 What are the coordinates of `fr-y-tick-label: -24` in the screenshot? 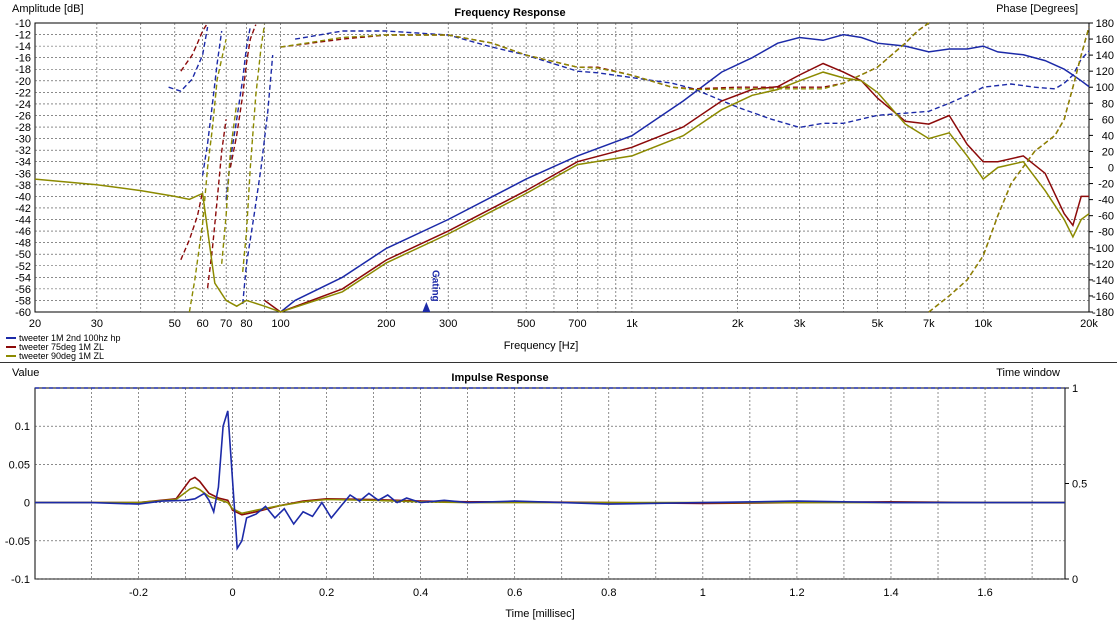 It's located at (23, 105).